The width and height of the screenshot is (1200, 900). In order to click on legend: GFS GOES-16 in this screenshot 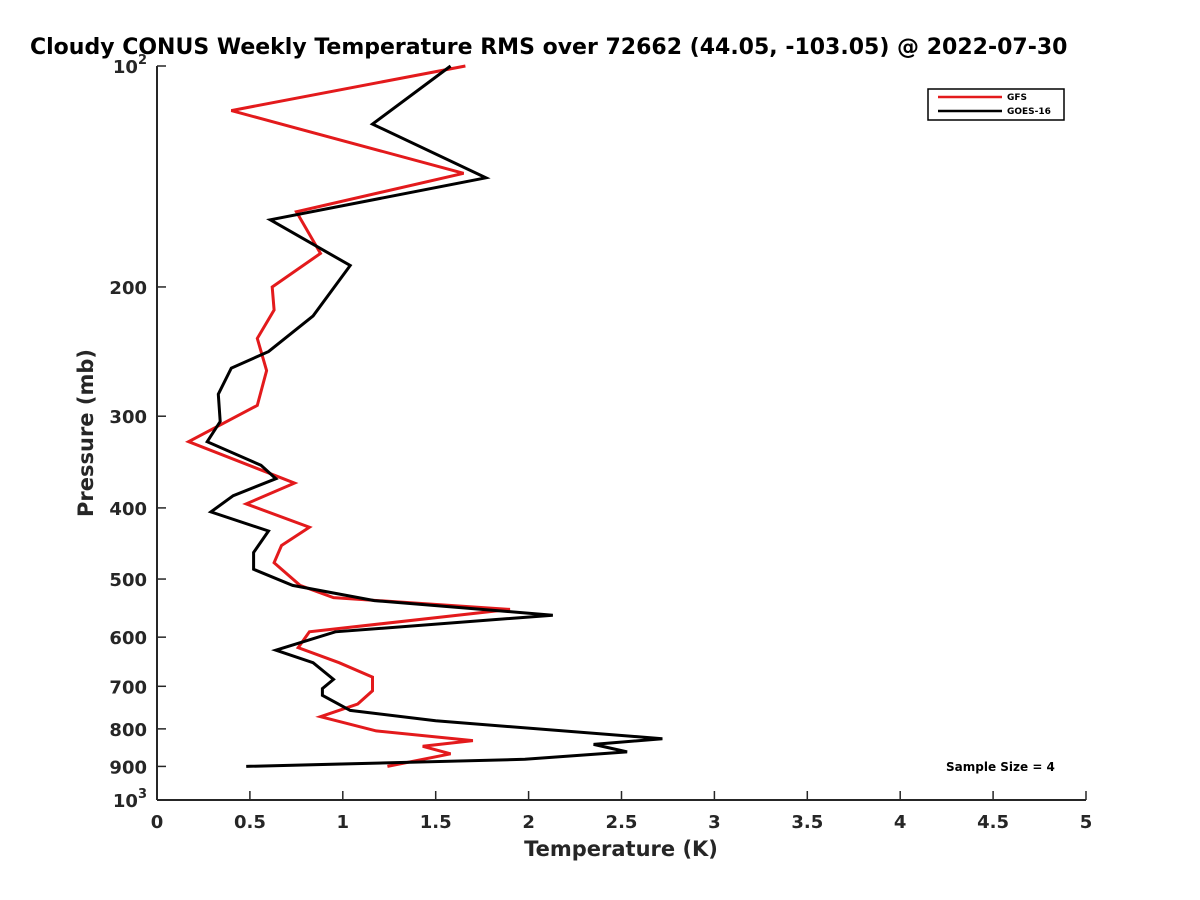, I will do `click(996, 104)`.